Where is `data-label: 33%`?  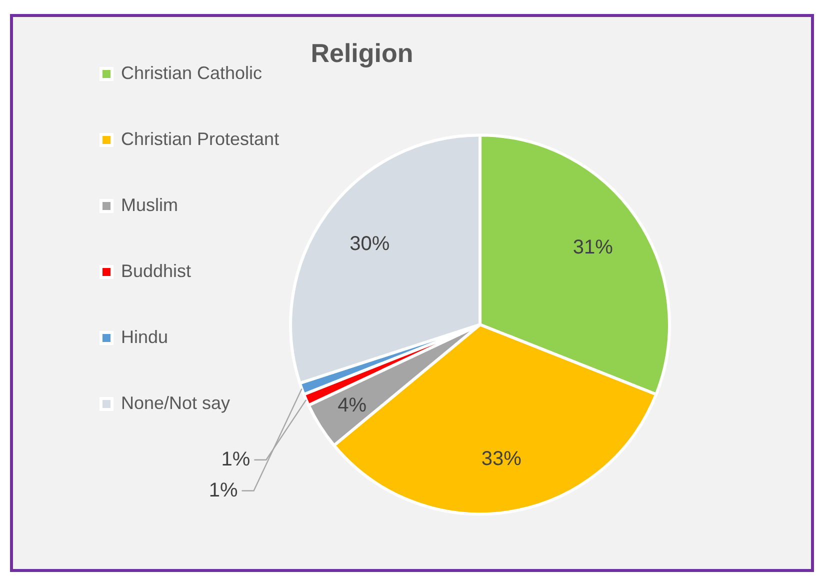
data-label: 33% is located at coordinates (501, 459).